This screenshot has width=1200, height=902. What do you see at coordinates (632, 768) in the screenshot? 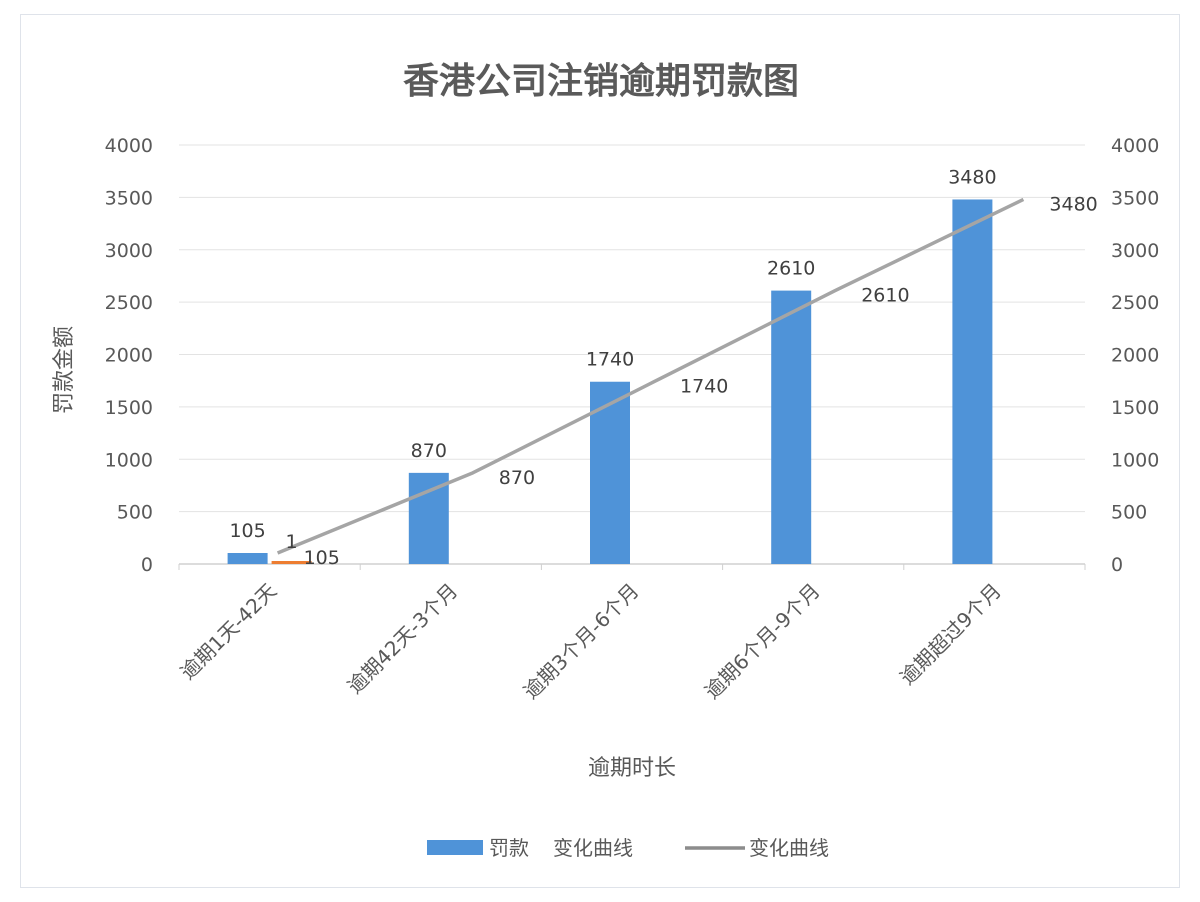
I see `x-axis-title: 逾期时长` at bounding box center [632, 768].